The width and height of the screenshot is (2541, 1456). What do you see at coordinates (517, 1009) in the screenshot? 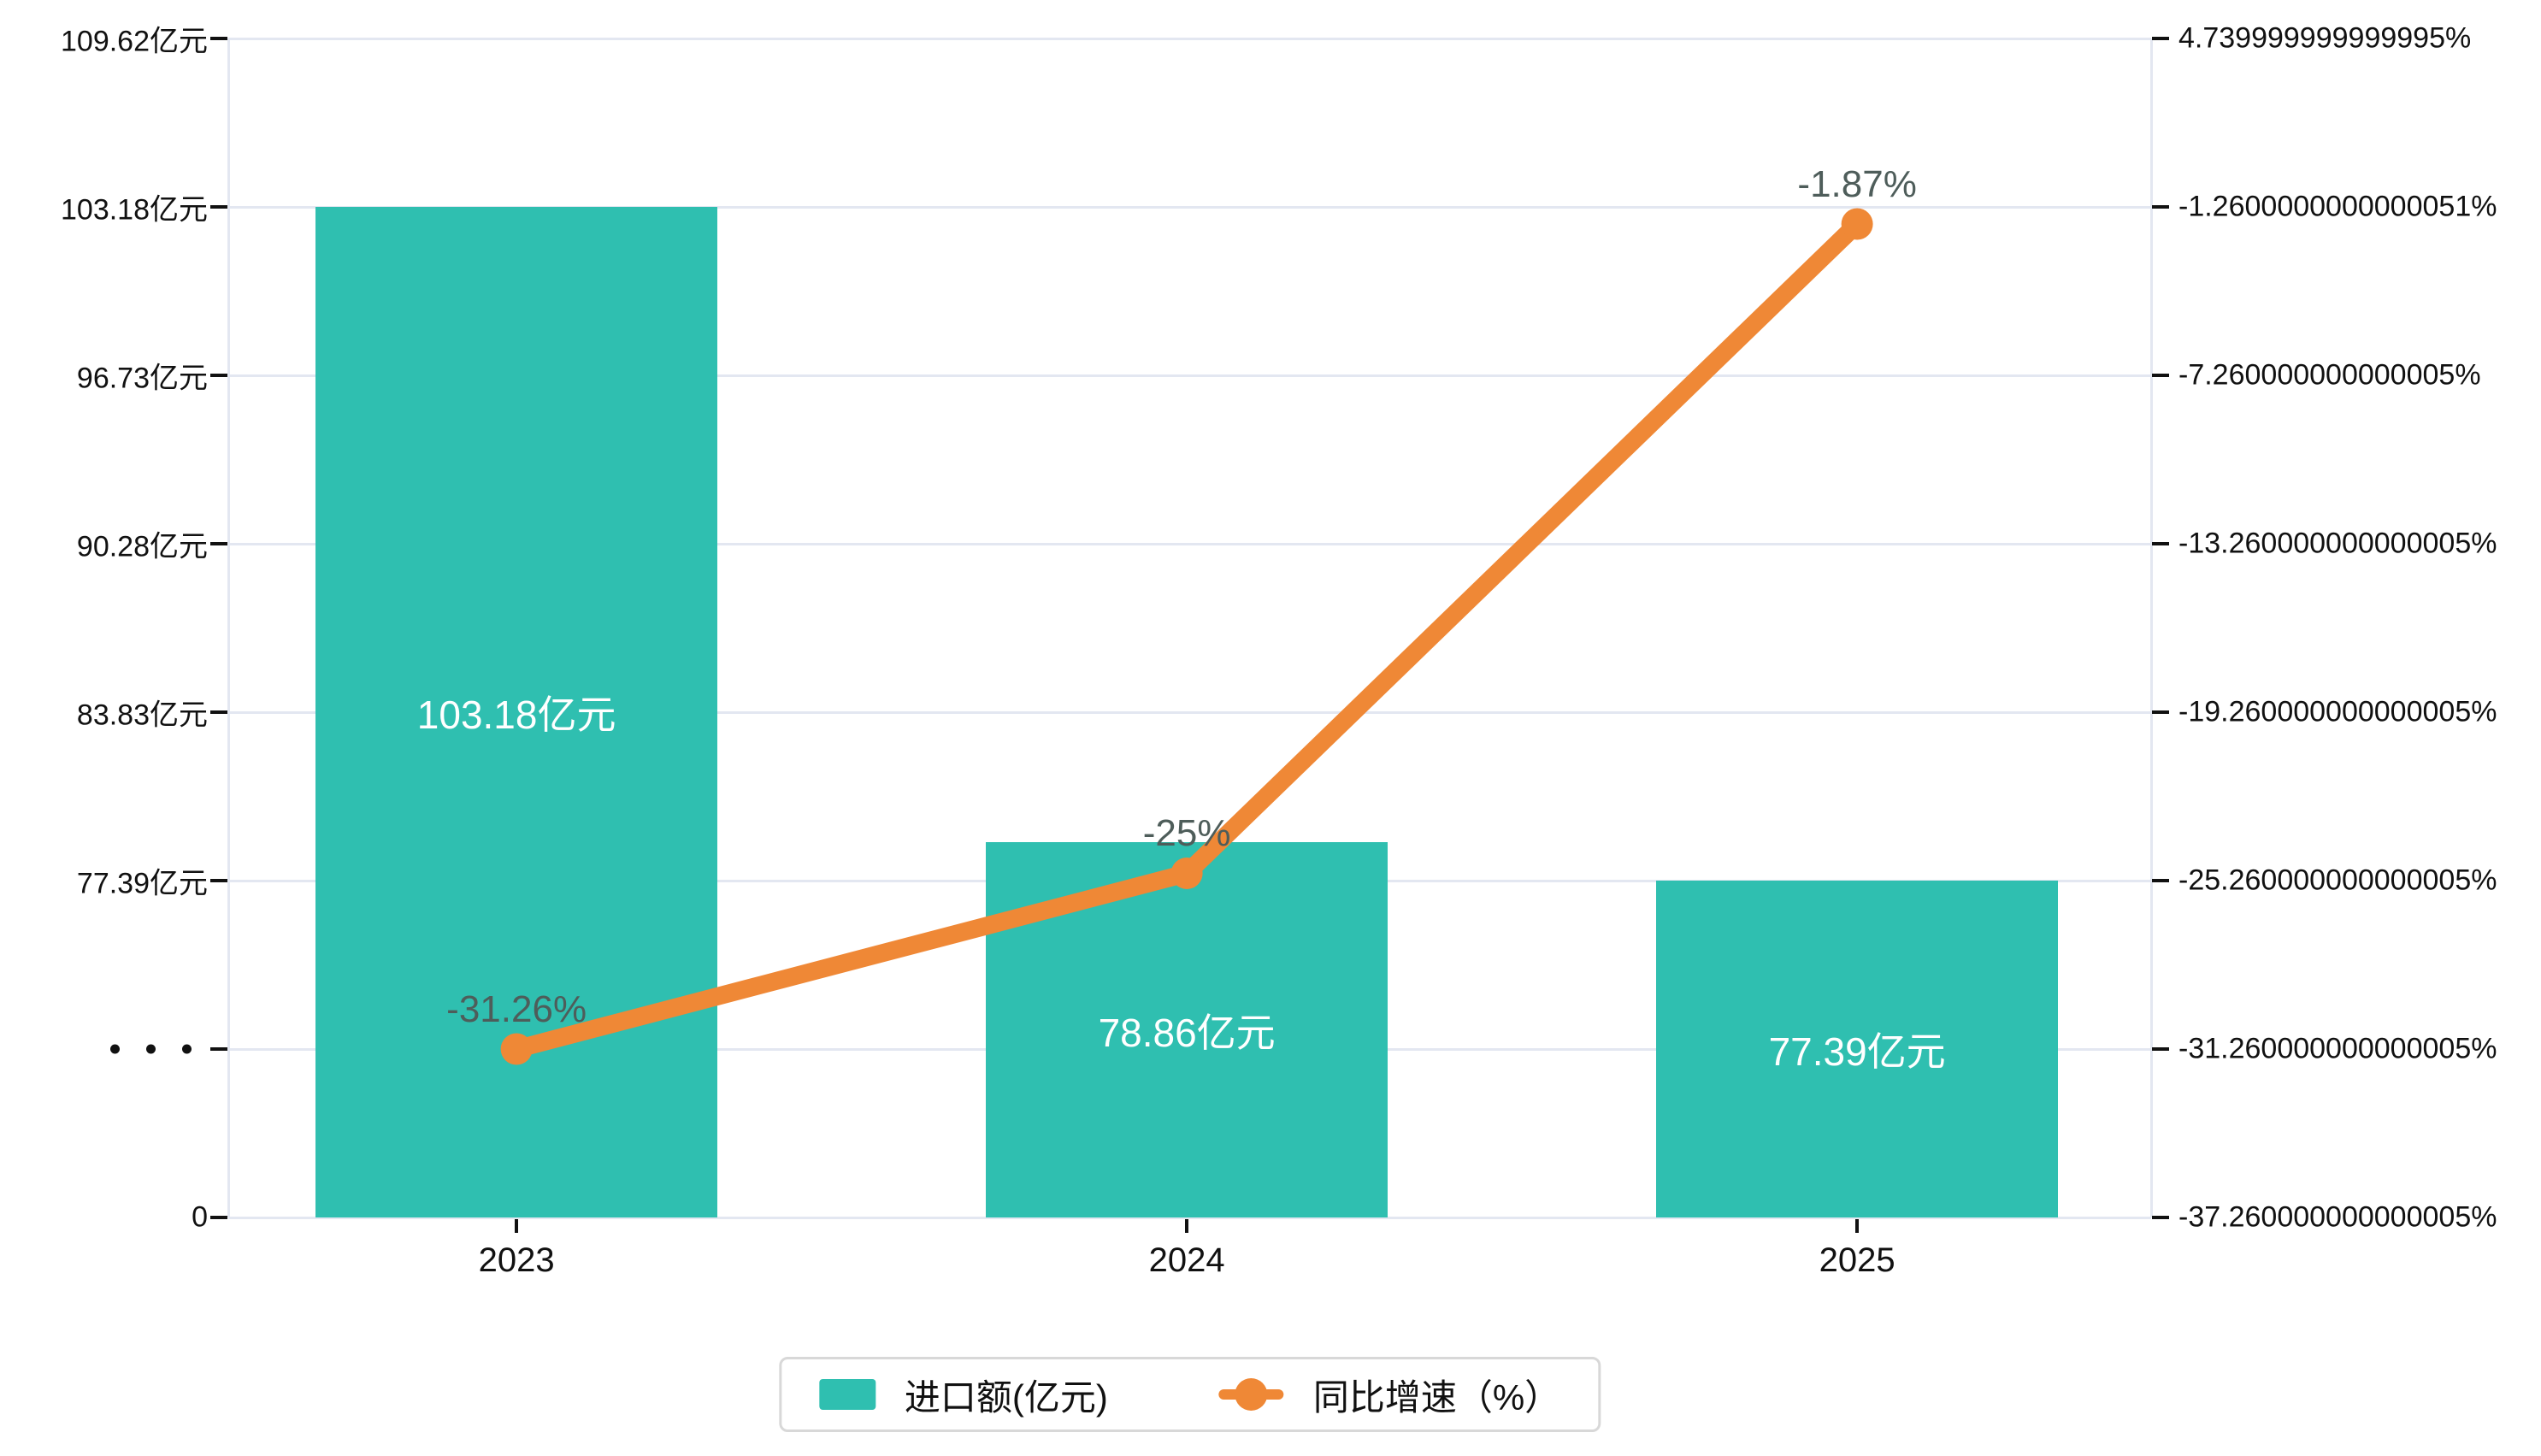
I see `line-value-label: -31.26%` at bounding box center [517, 1009].